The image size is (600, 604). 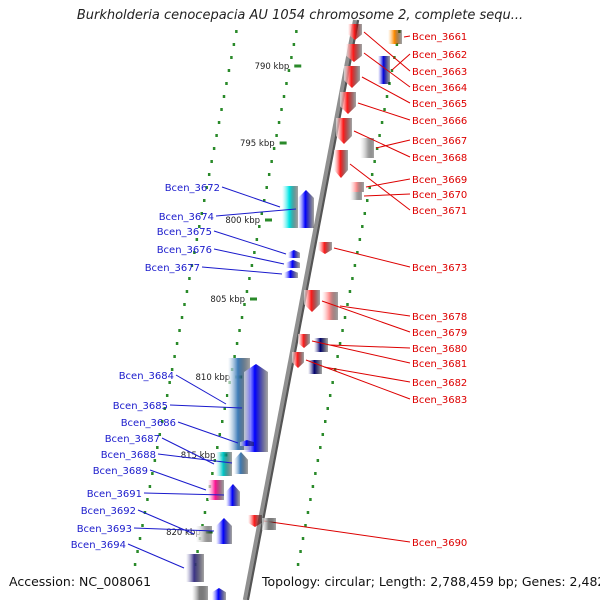 I want to click on reverse-gene-label: Bcen_3668, so click(x=439, y=158).